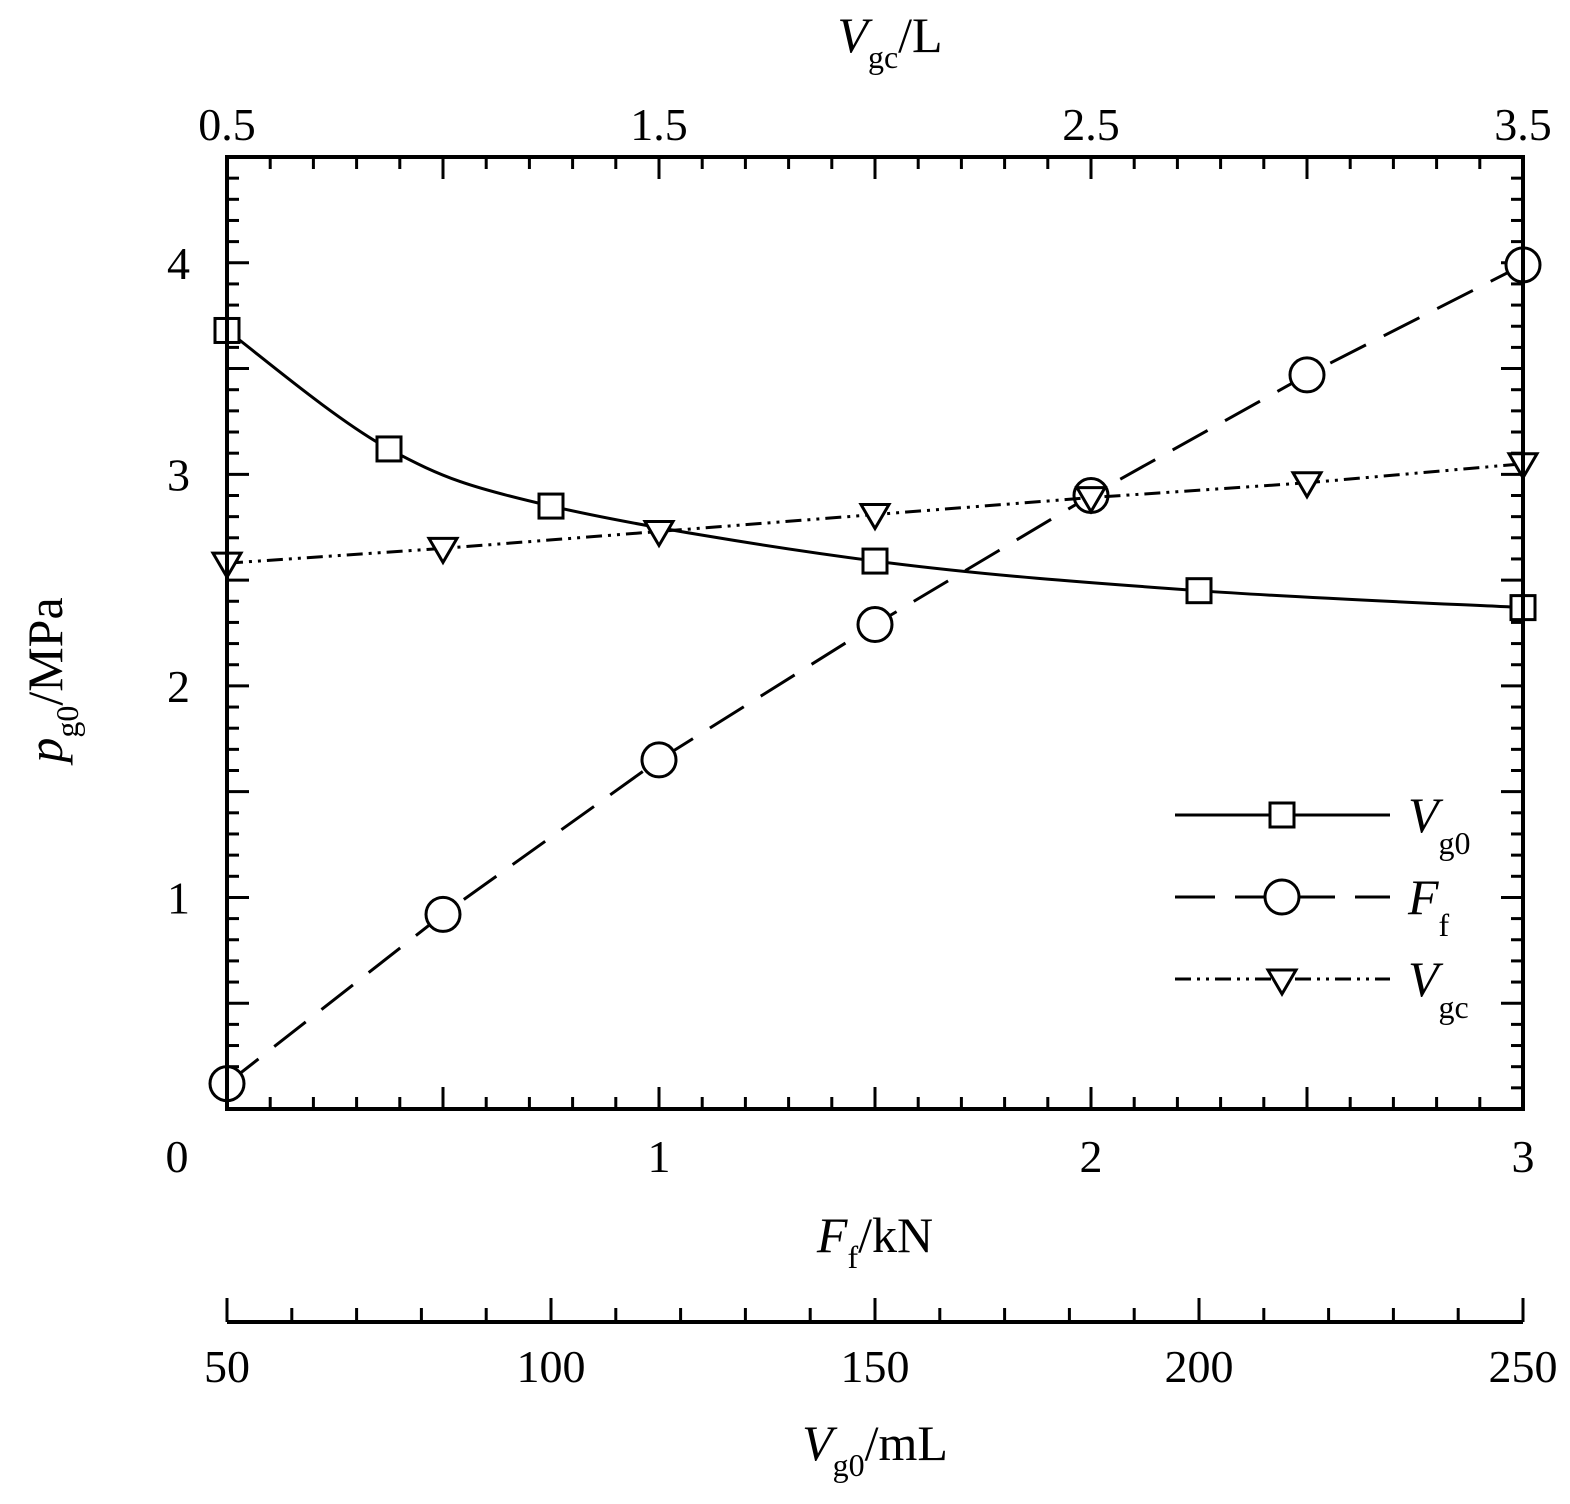  I want to click on extra-tick-label: 200, so click(1199, 1366).